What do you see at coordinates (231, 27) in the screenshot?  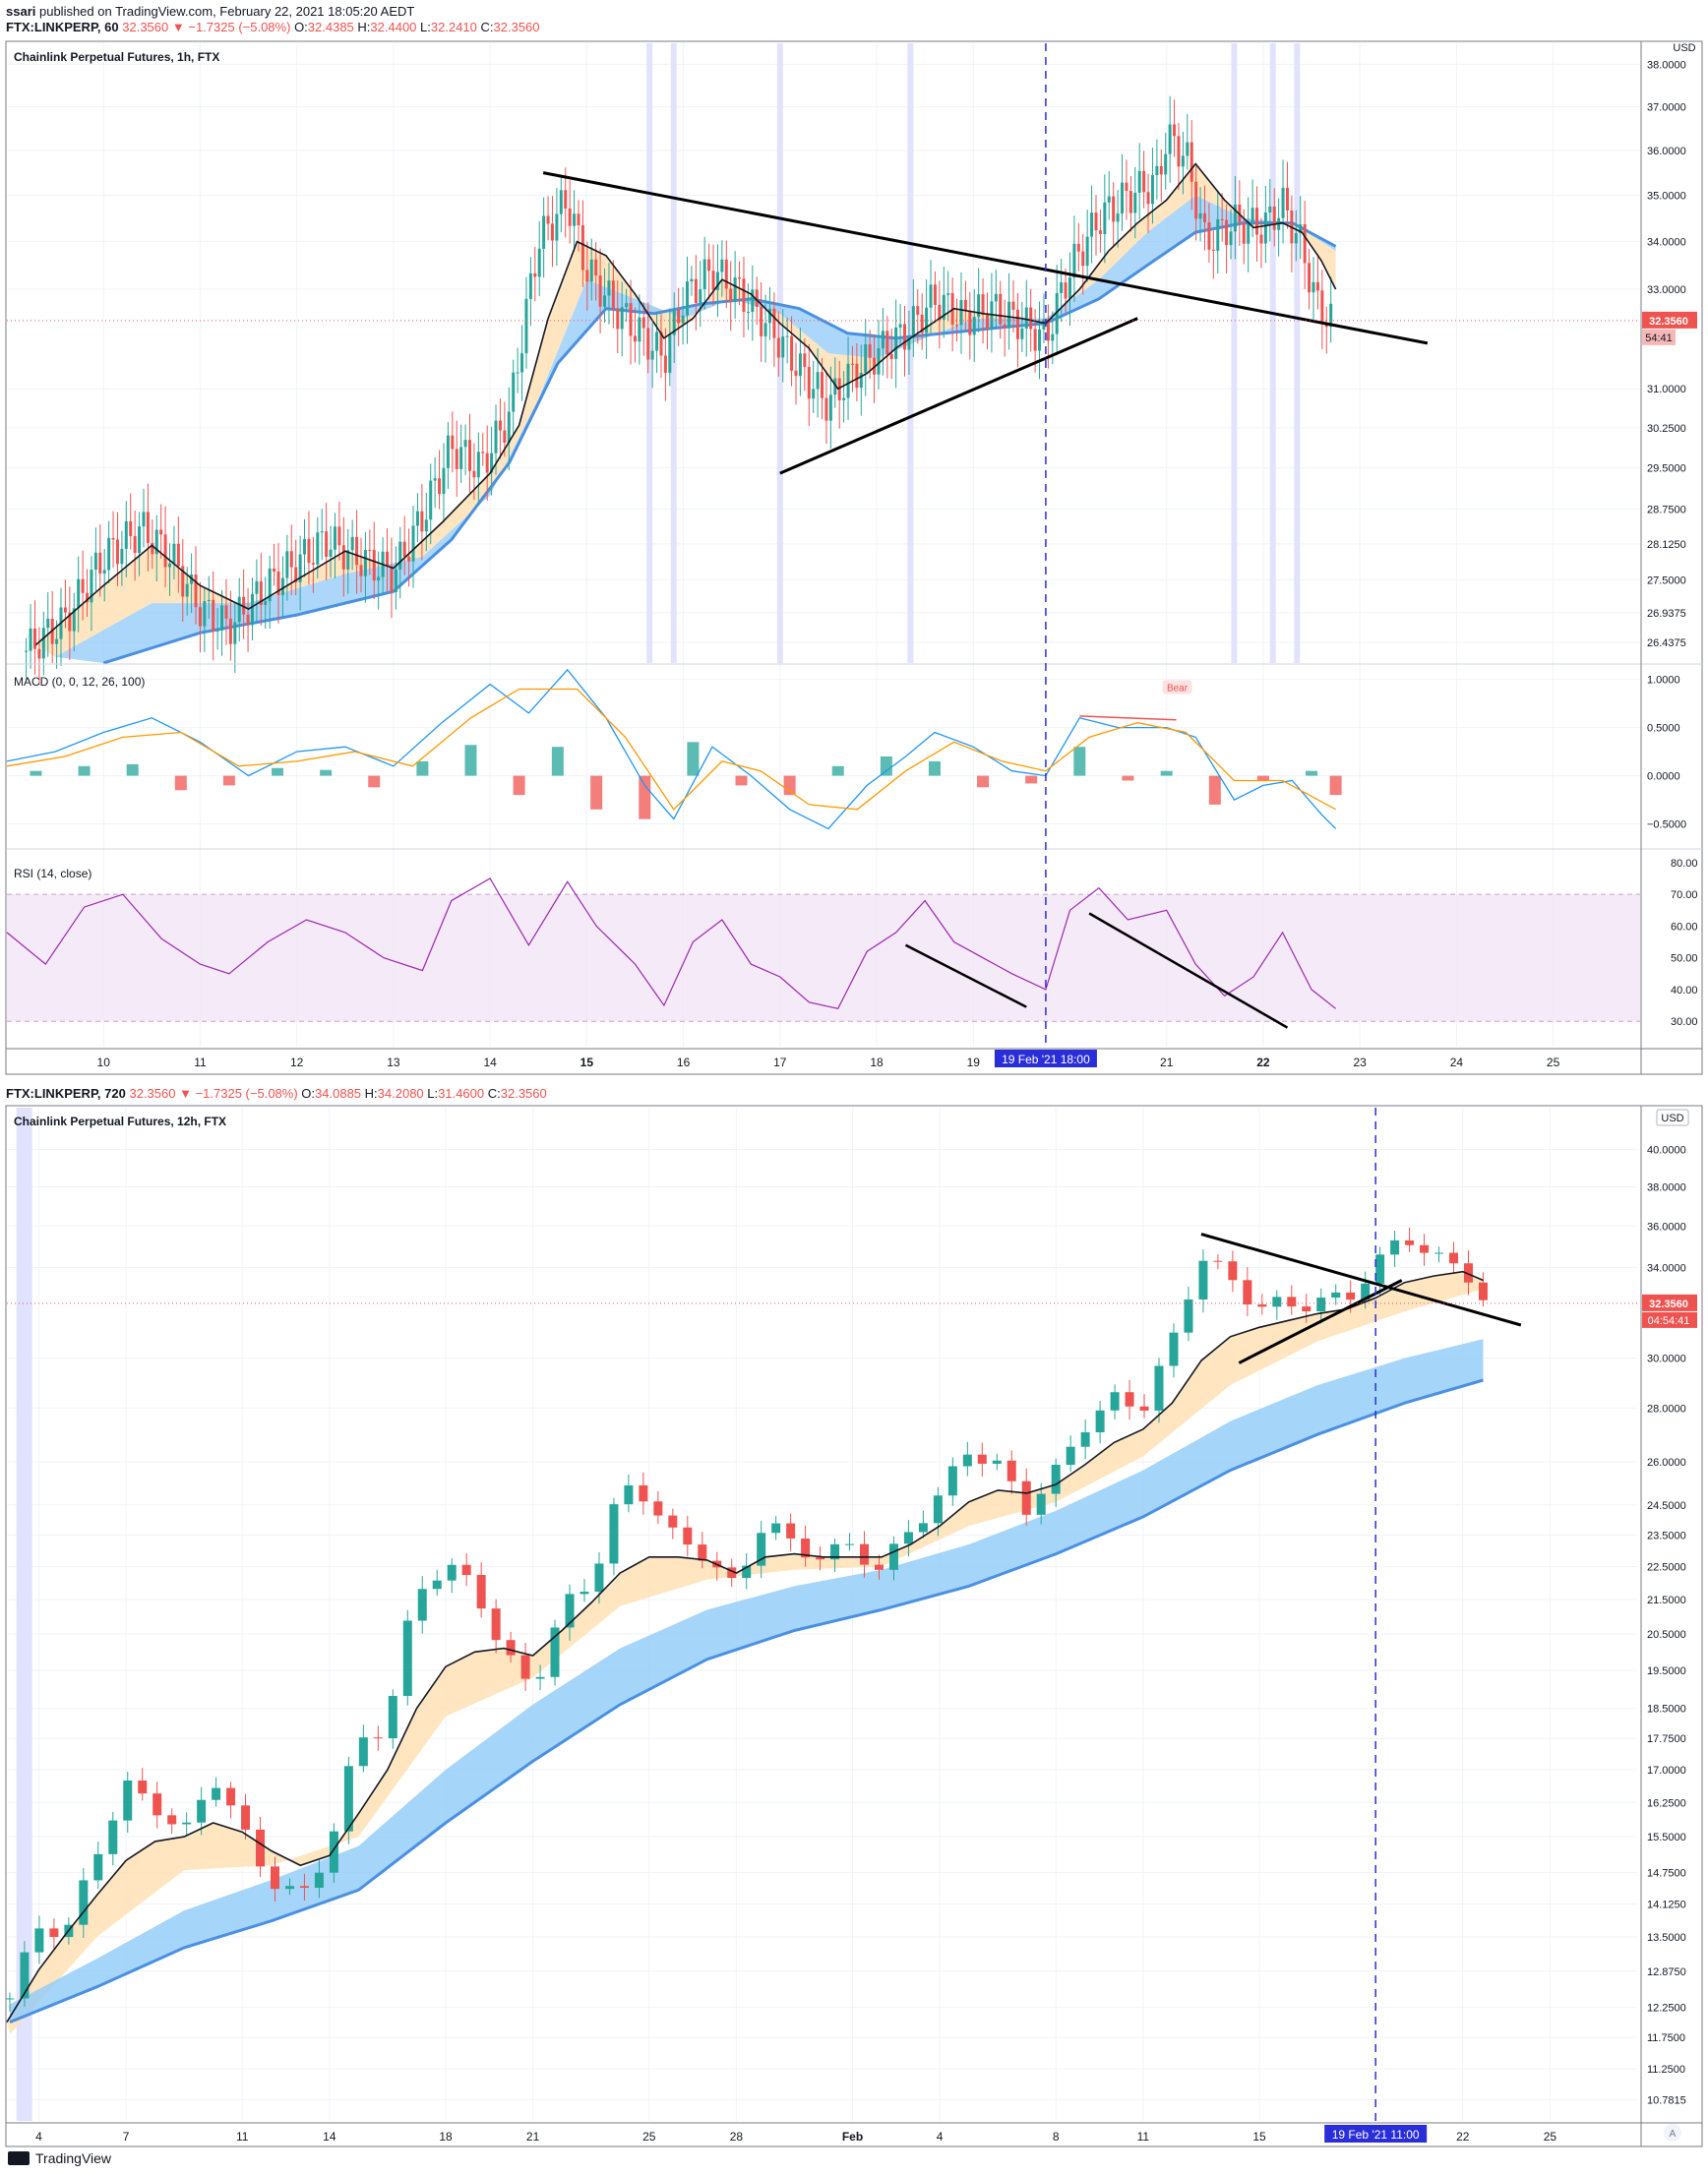 I see `top-change: ▼ −1.7325 (−5.08%)` at bounding box center [231, 27].